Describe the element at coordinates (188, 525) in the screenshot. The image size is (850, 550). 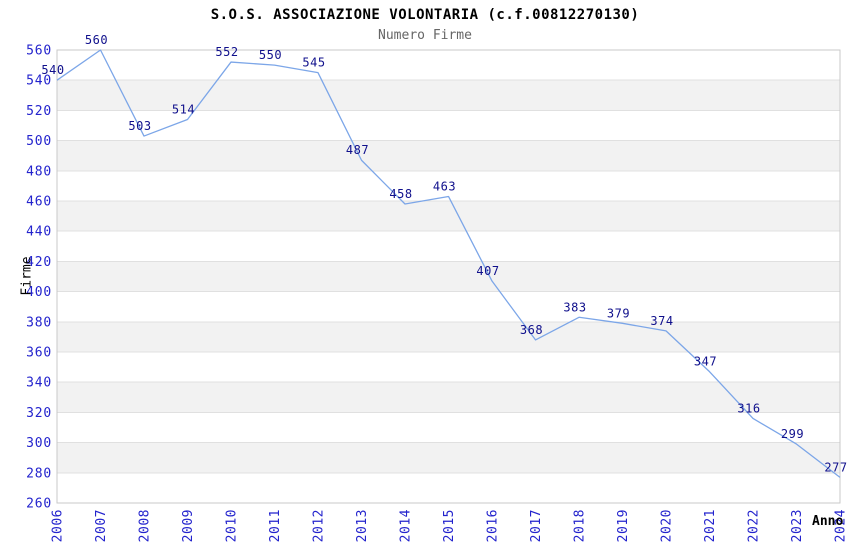
I see `x-tick-label: 2009` at that location.